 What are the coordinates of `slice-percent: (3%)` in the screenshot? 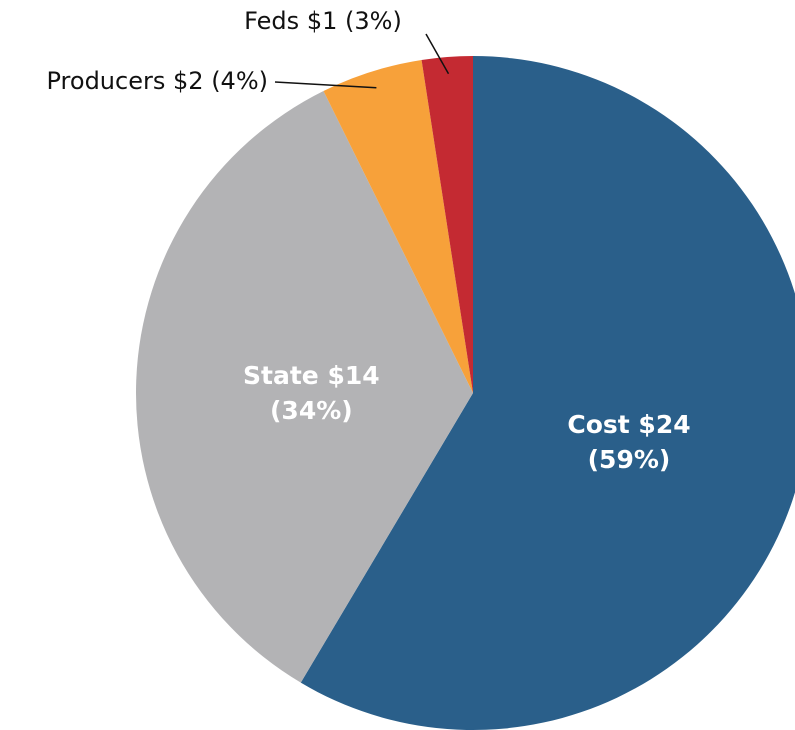 It's located at (373, 21).